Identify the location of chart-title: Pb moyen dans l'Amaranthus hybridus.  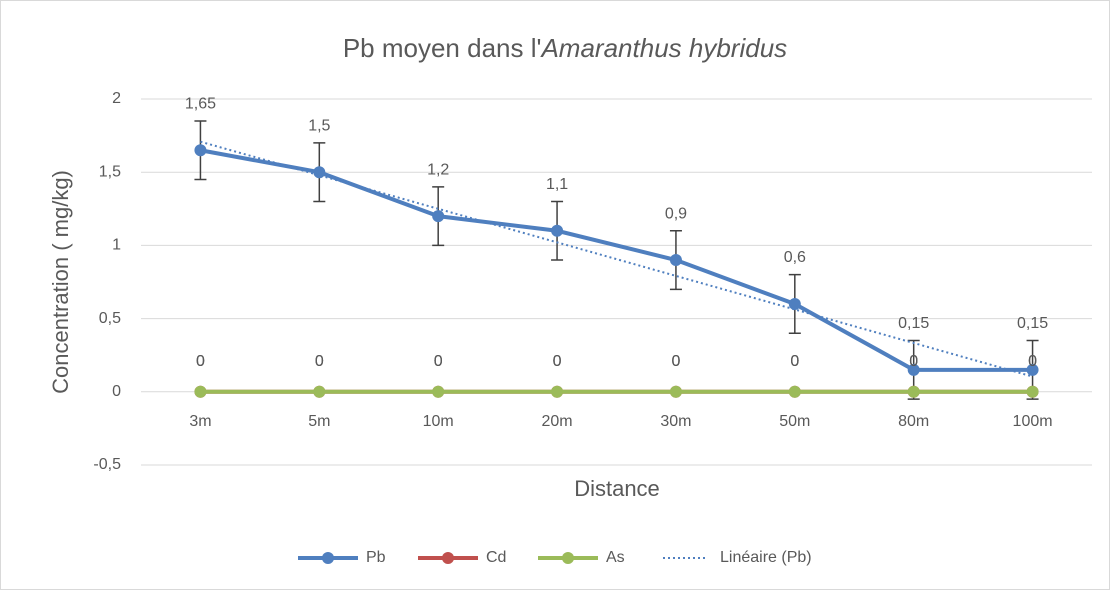
(565, 48).